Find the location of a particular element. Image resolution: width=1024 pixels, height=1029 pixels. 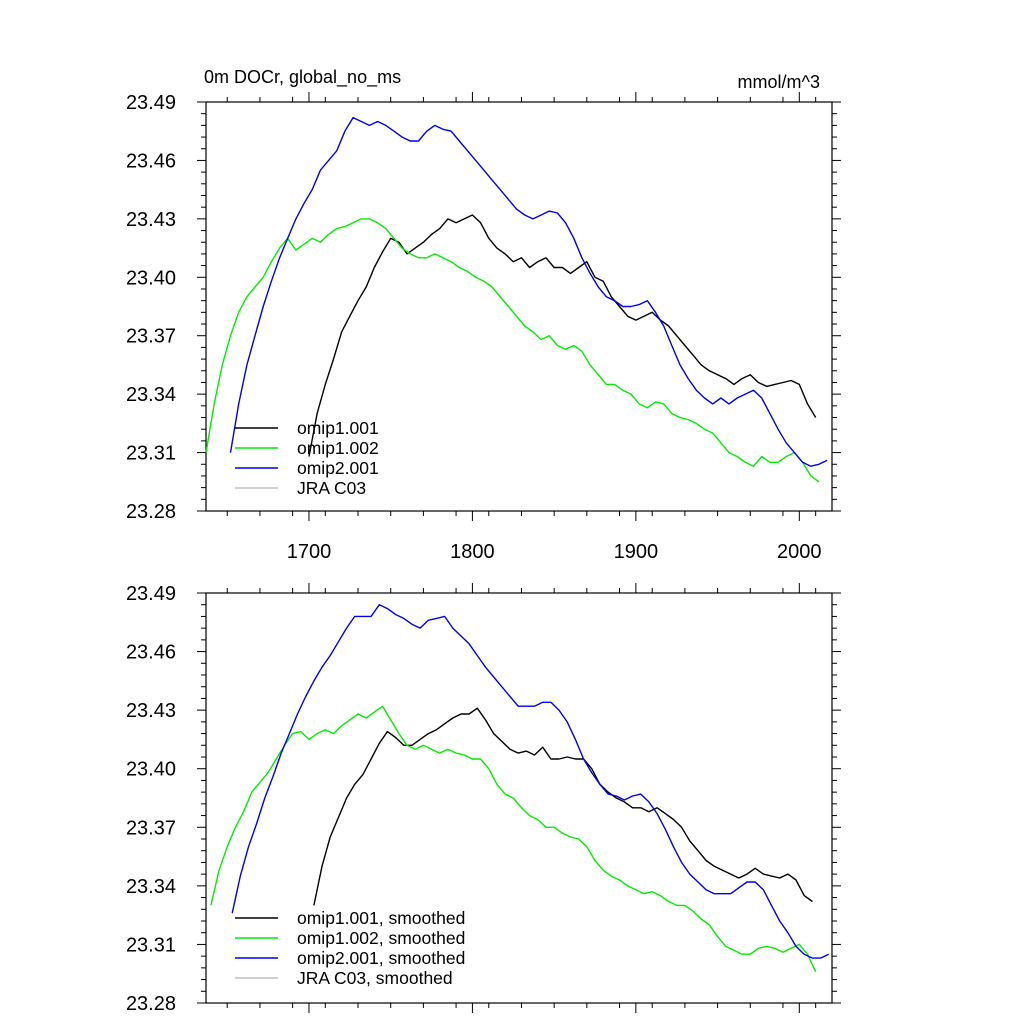

legend-label: JRA C03, smoothed is located at coordinates (375, 978).